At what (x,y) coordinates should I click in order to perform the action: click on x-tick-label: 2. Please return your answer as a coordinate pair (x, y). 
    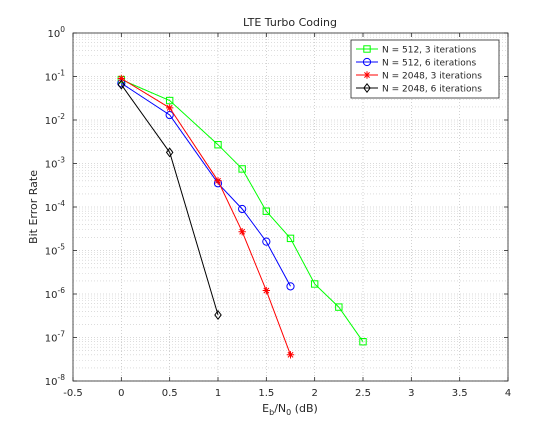
    Looking at the image, I should click on (314, 393).